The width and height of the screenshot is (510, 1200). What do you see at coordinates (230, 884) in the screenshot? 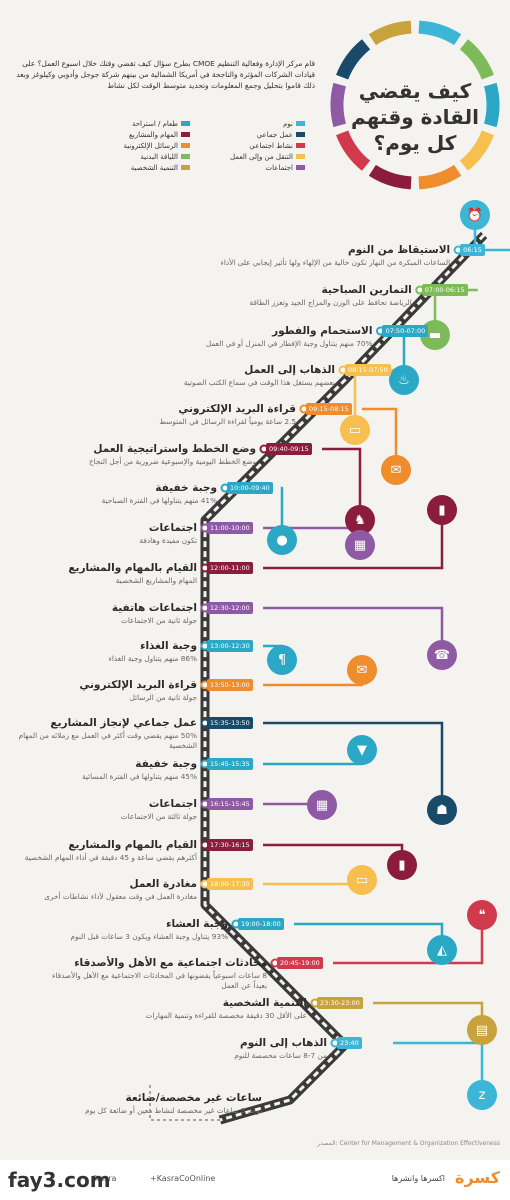
I see `time-badge: 18:00-17:30` at bounding box center [230, 884].